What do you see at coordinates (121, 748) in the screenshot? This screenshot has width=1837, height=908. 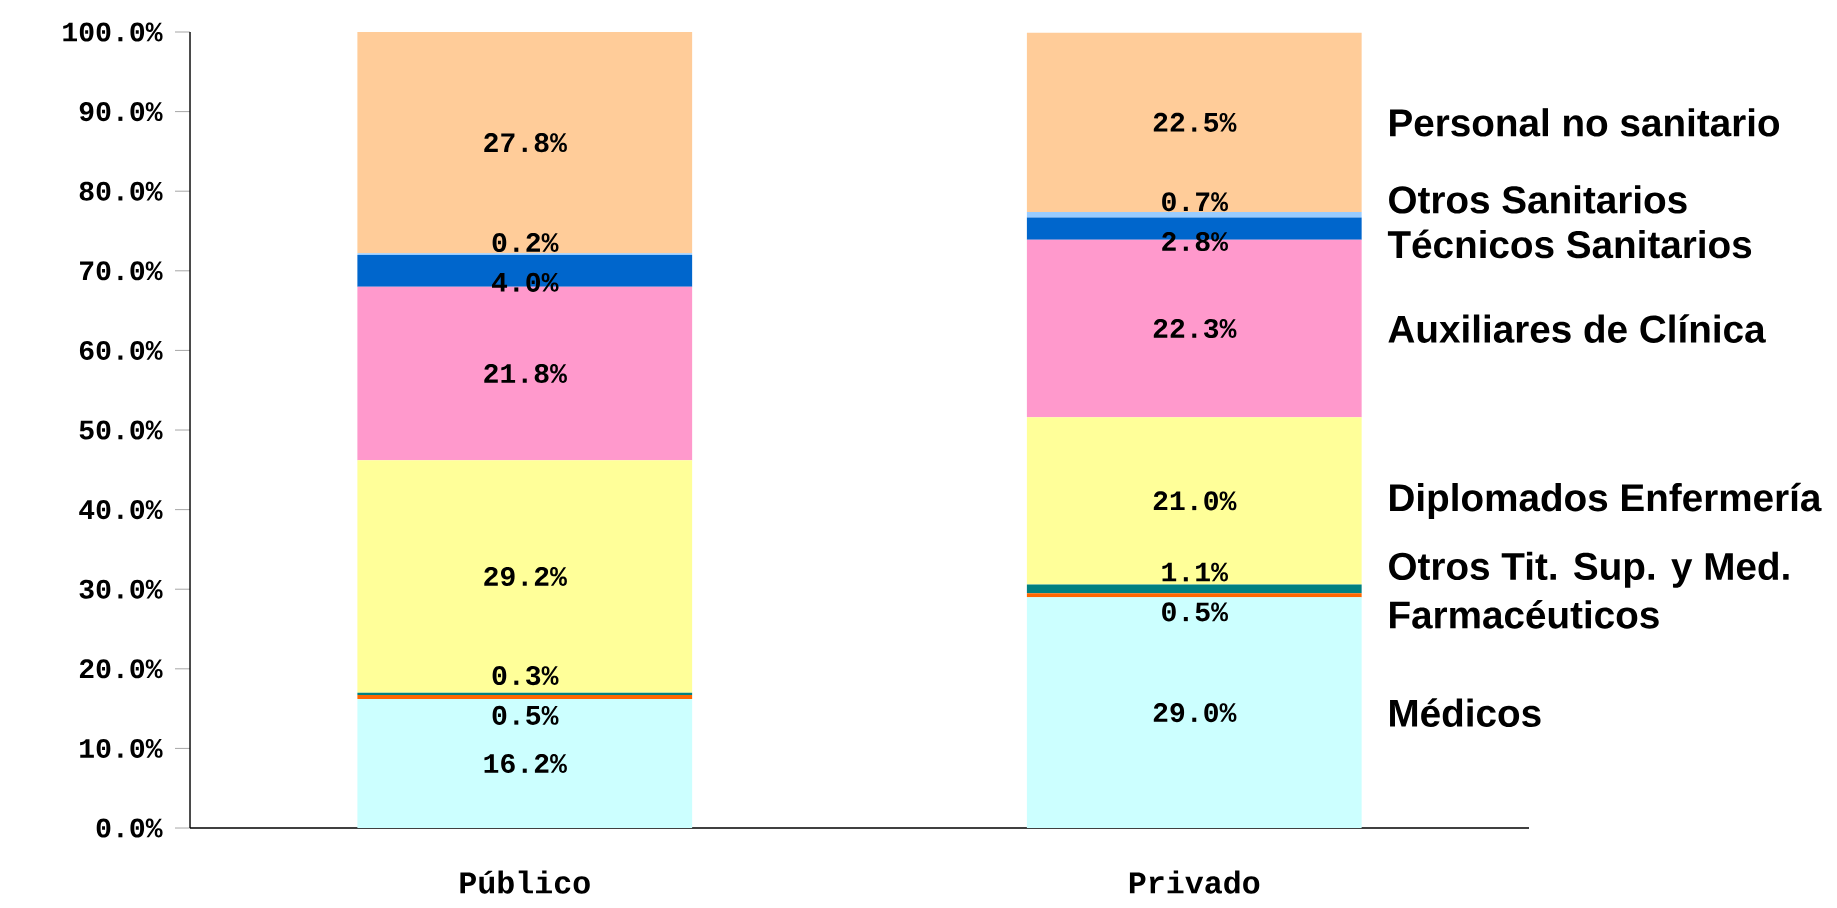 I see `y-tick-label: 10.0%` at bounding box center [121, 748].